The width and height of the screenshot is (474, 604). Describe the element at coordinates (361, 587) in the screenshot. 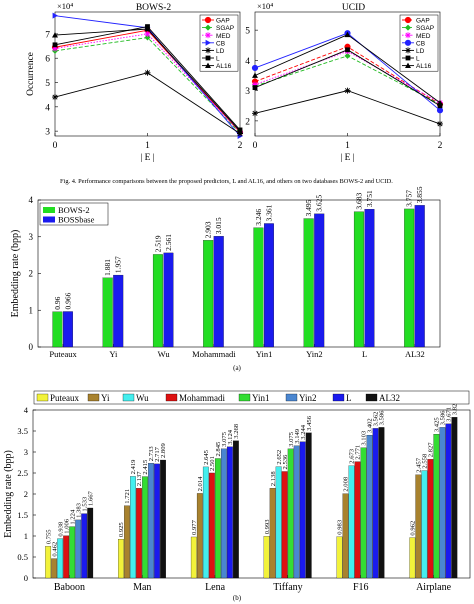

I see `category-label: F16` at that location.